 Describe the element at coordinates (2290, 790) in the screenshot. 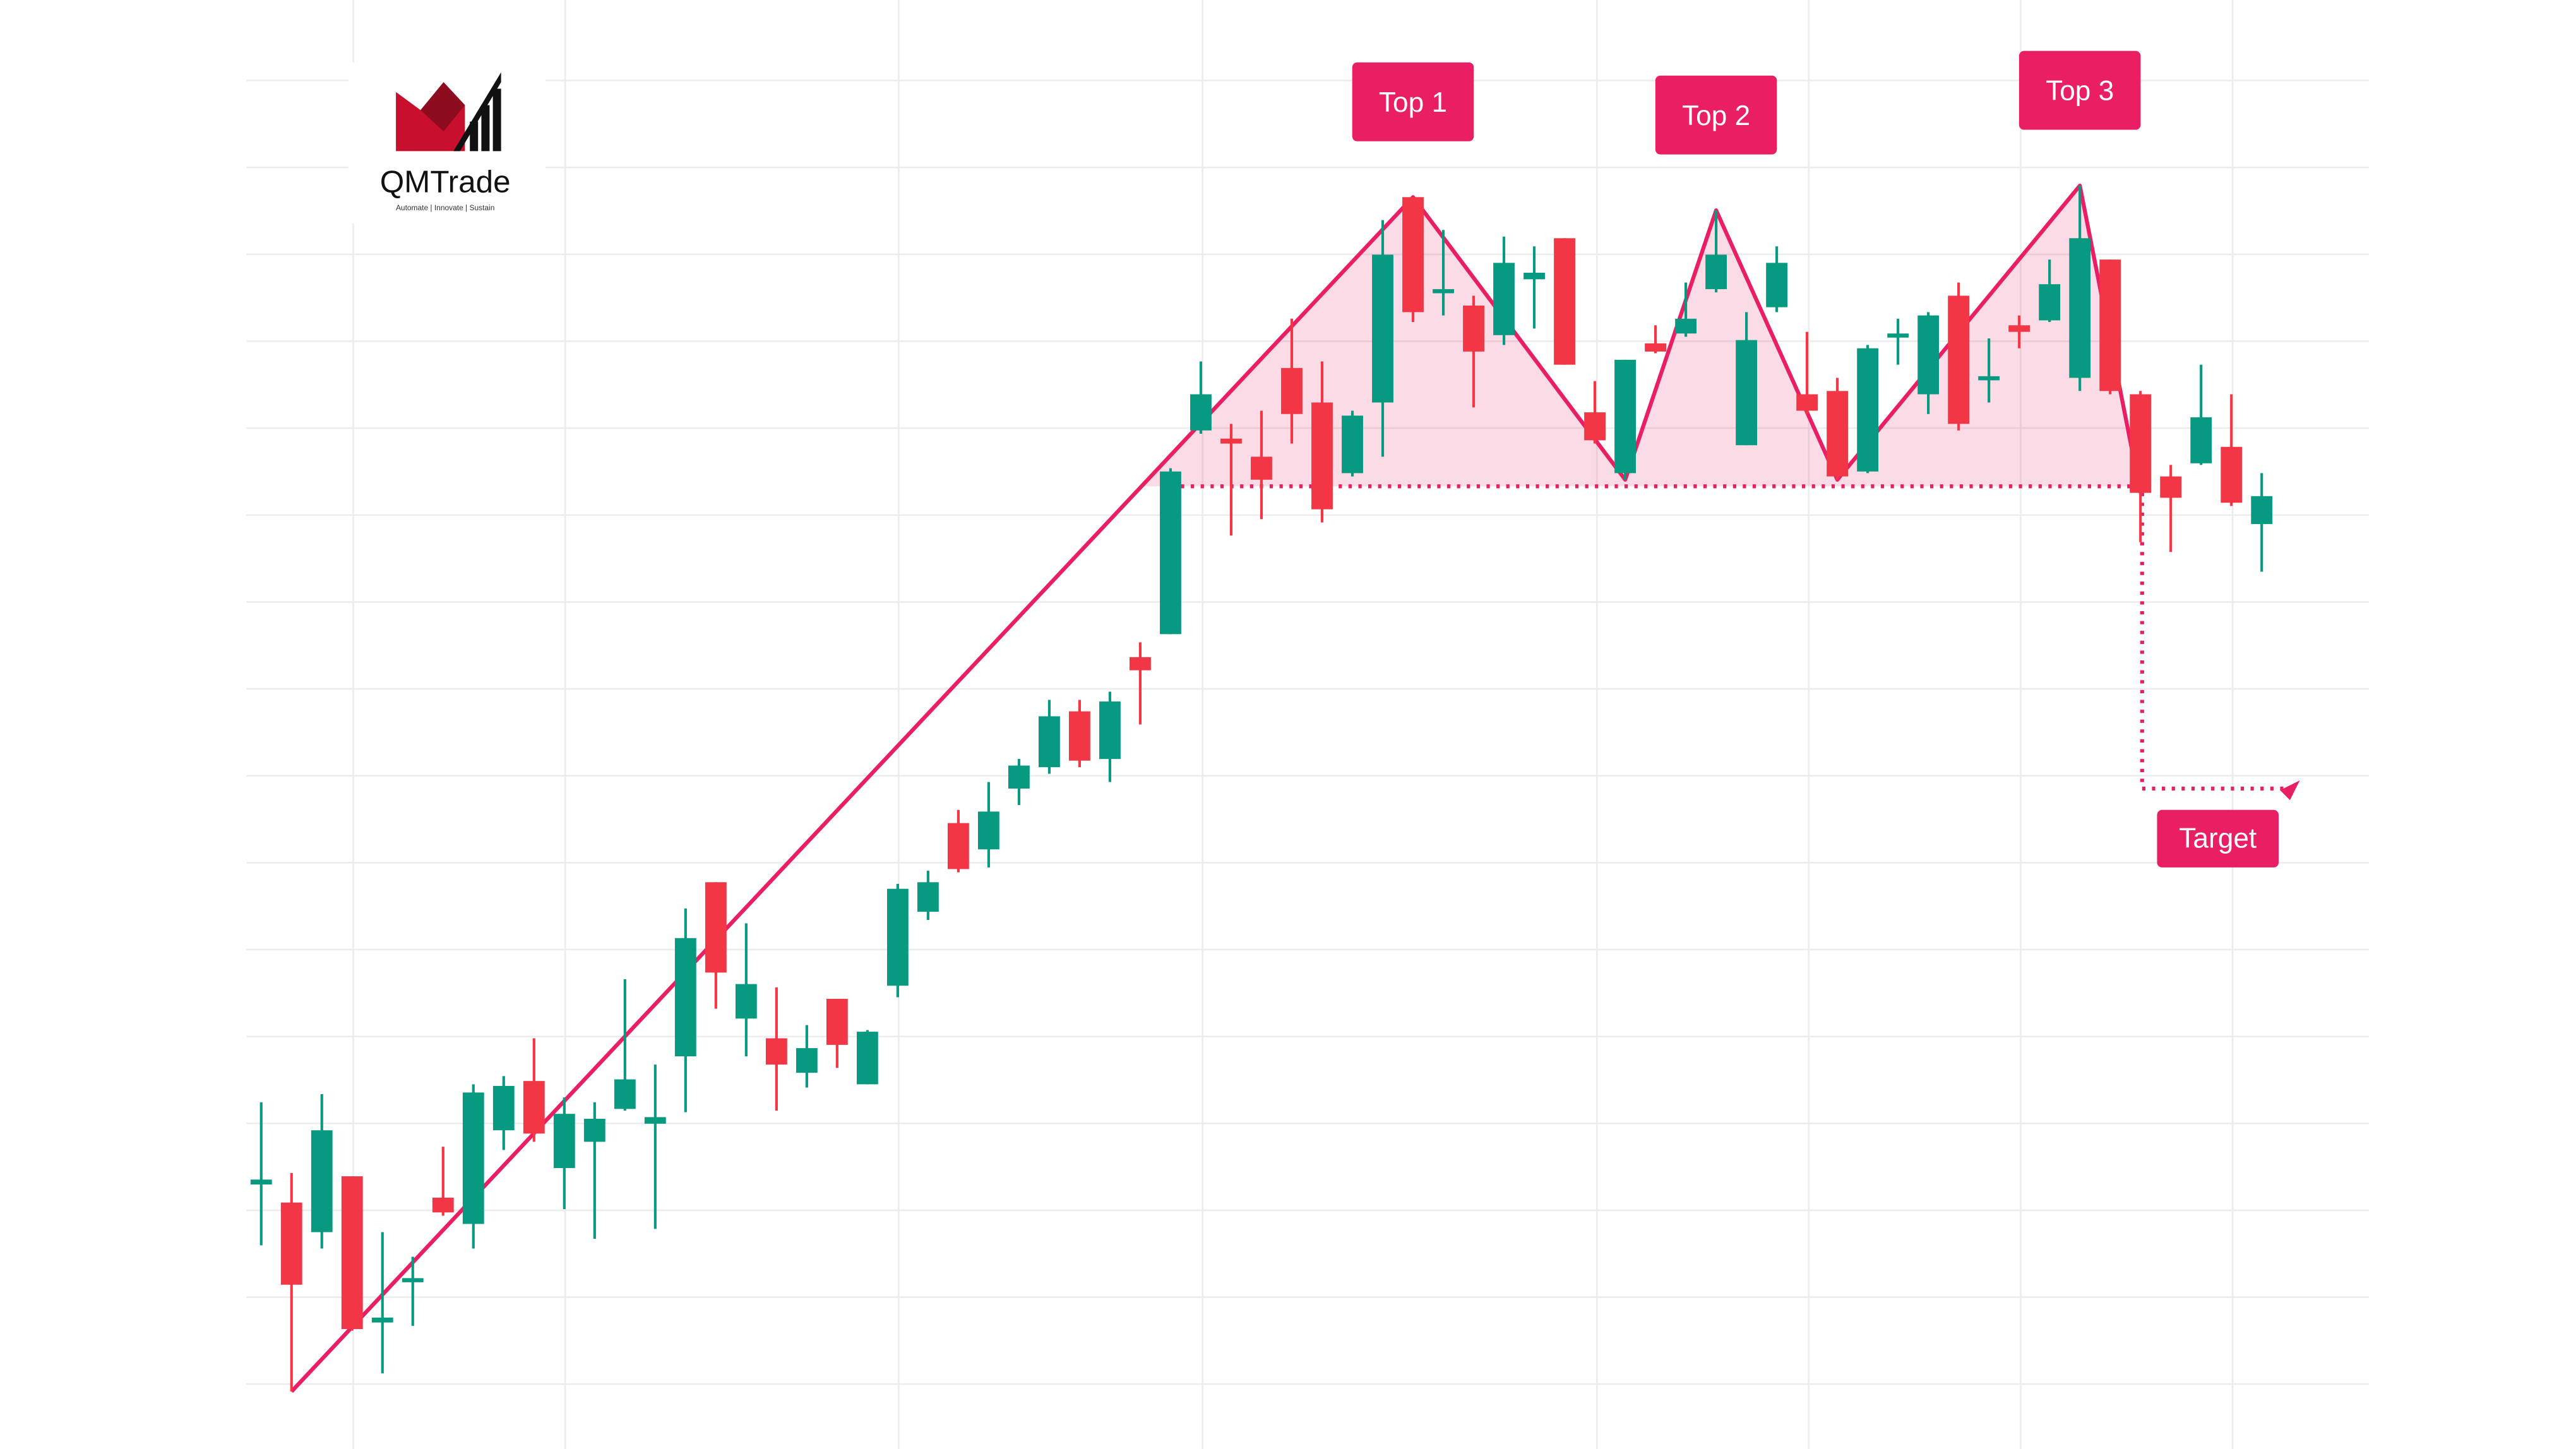

I see `target-arrow` at that location.